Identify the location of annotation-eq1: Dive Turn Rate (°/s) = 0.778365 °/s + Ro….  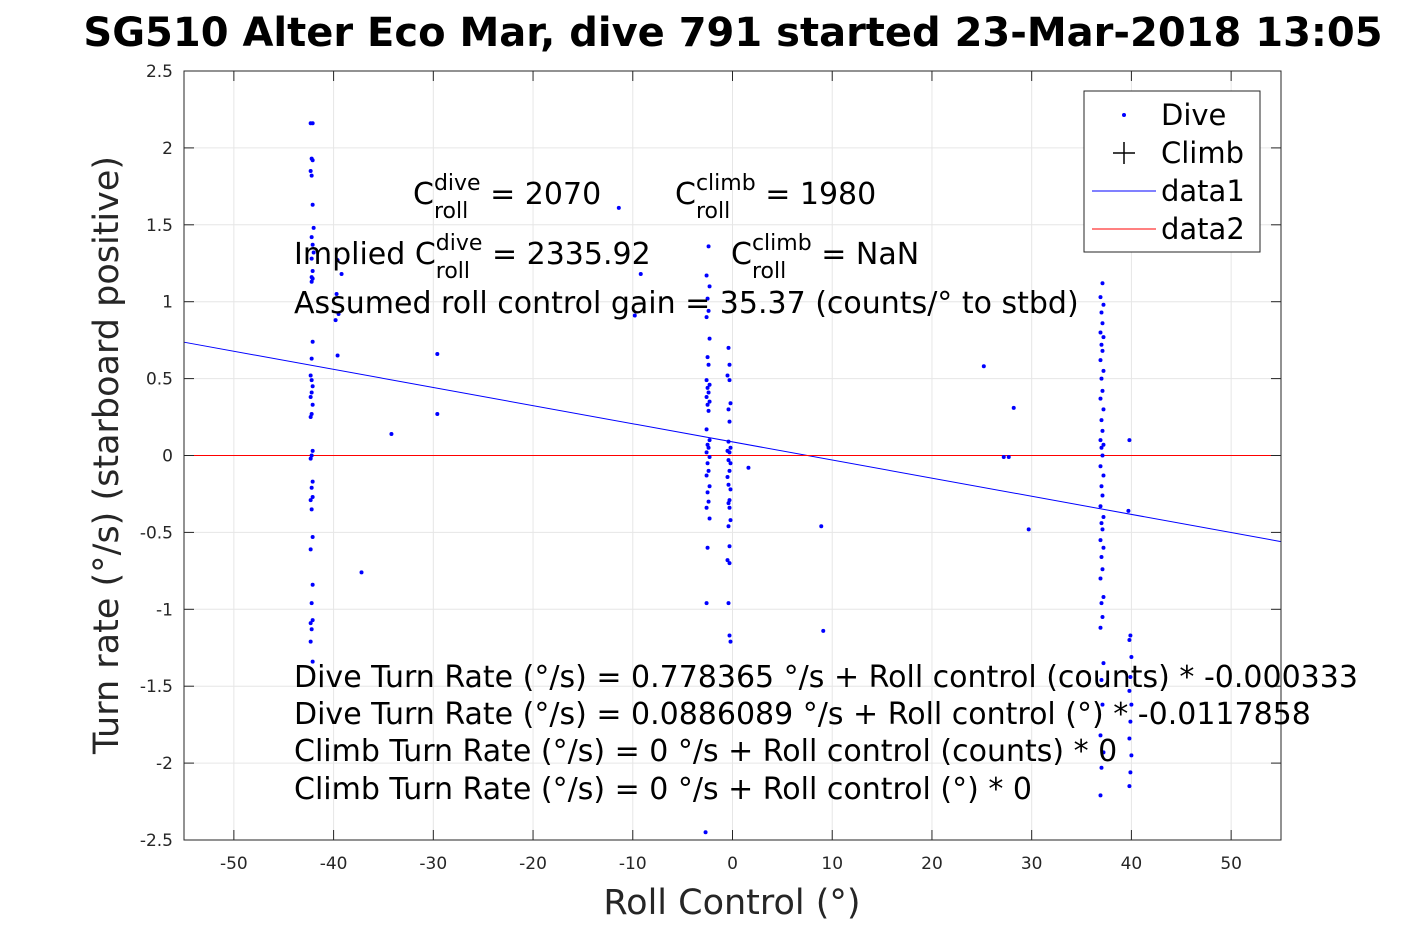
(826, 677).